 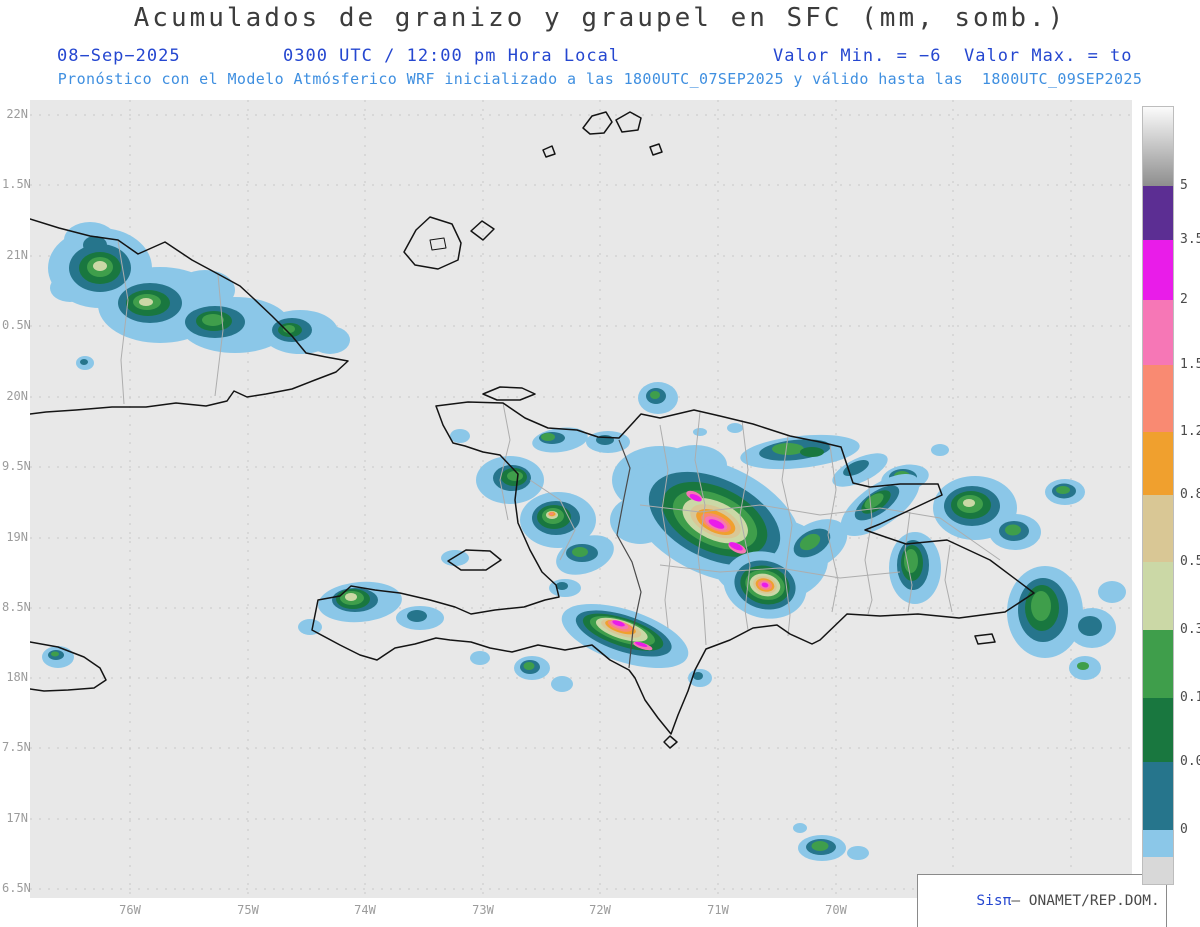 What do you see at coordinates (953, 56) in the screenshot?
I see `value-min-max: Valor Min. = −6 Valor Max. = to` at bounding box center [953, 56].